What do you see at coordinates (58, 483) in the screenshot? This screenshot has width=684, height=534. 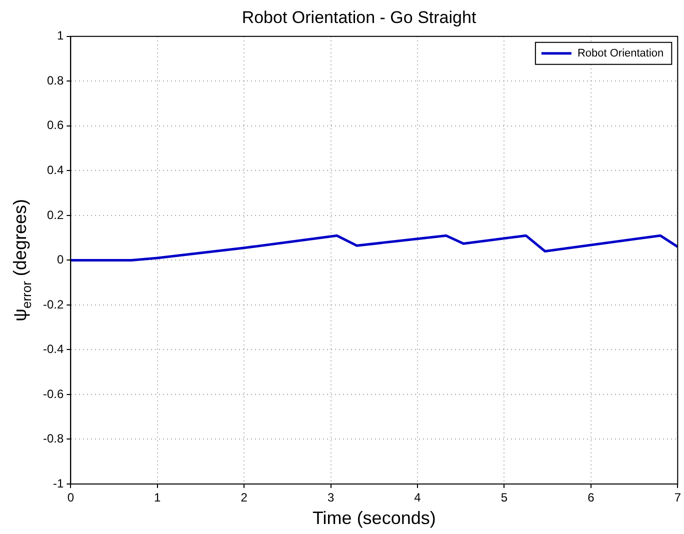 I see `y-tick-label: -1` at bounding box center [58, 483].